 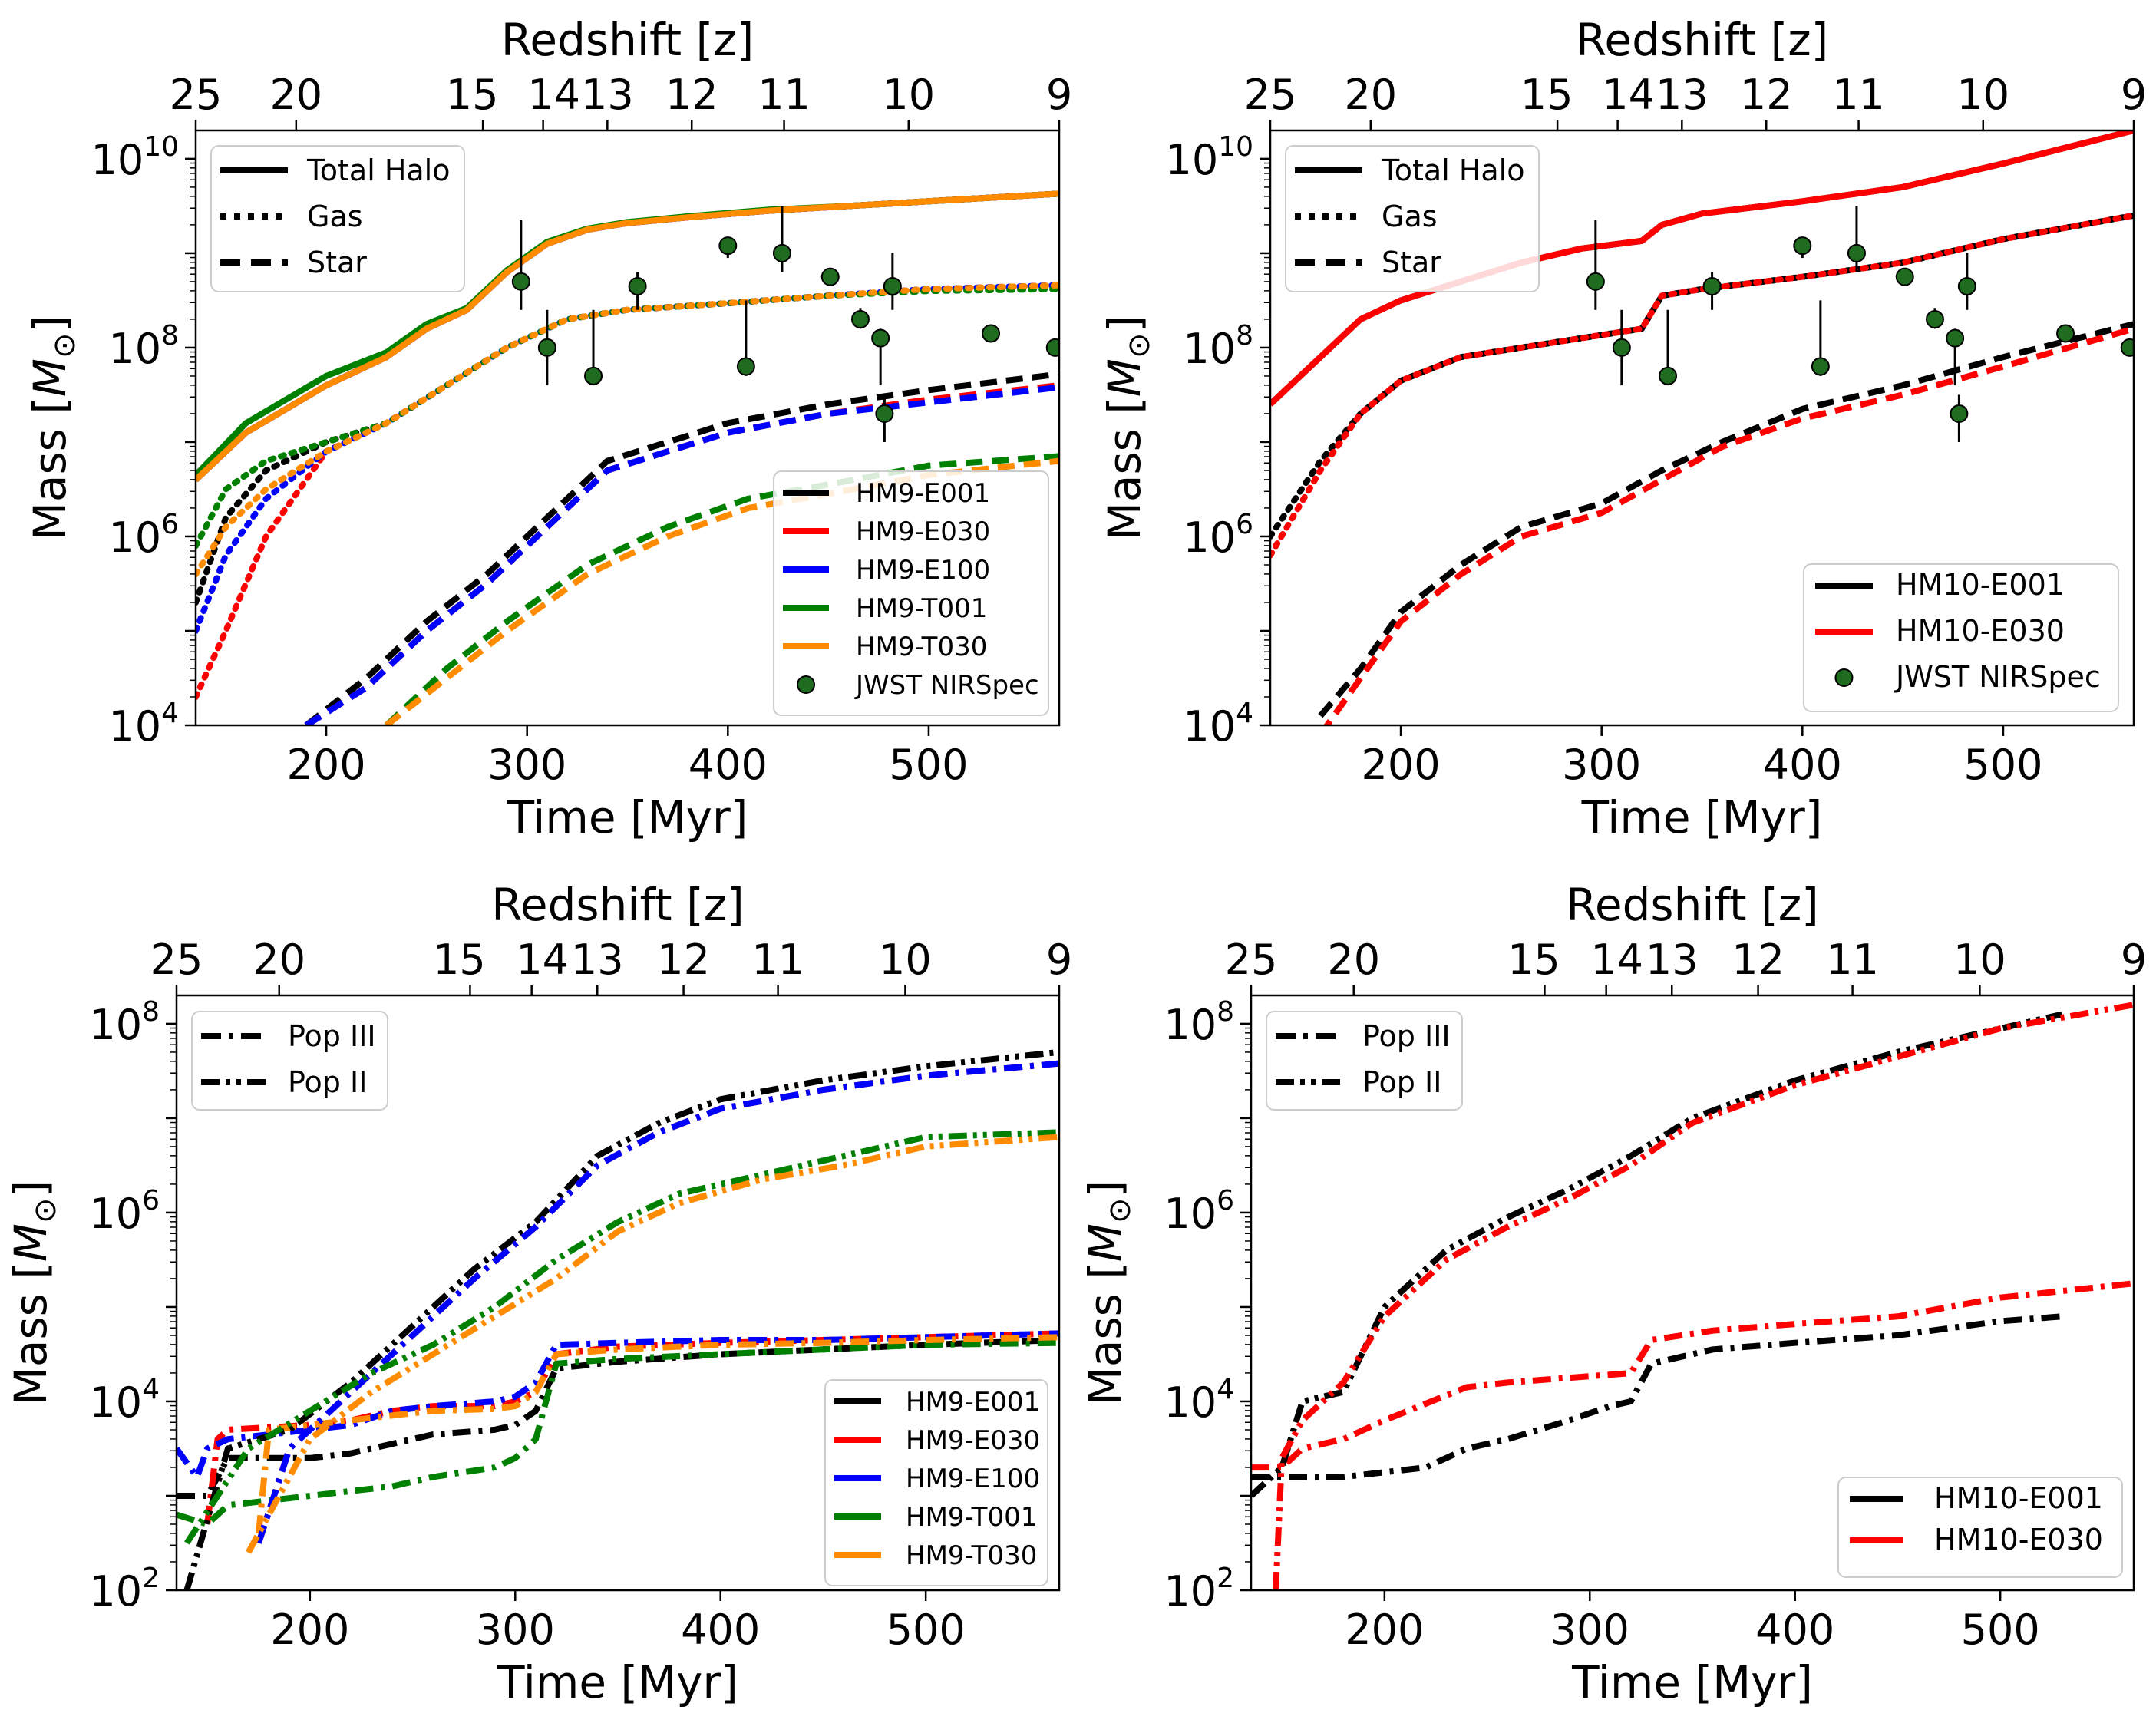 I want to click on series-legend-label: HM9-E100, so click(x=973, y=1479).